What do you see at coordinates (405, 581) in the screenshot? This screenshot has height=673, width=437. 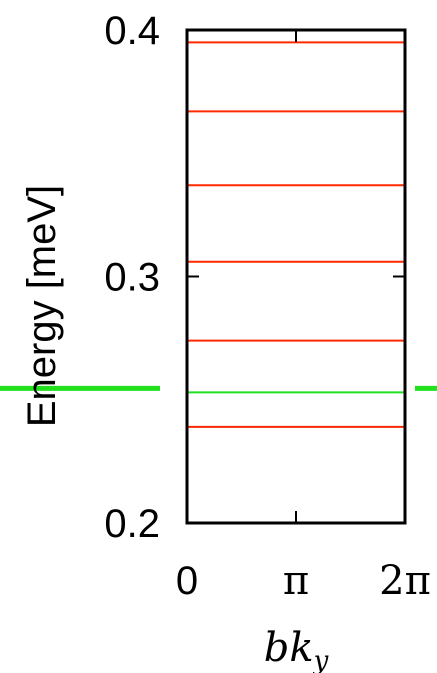 I see `x-tick-label: 2π` at bounding box center [405, 581].